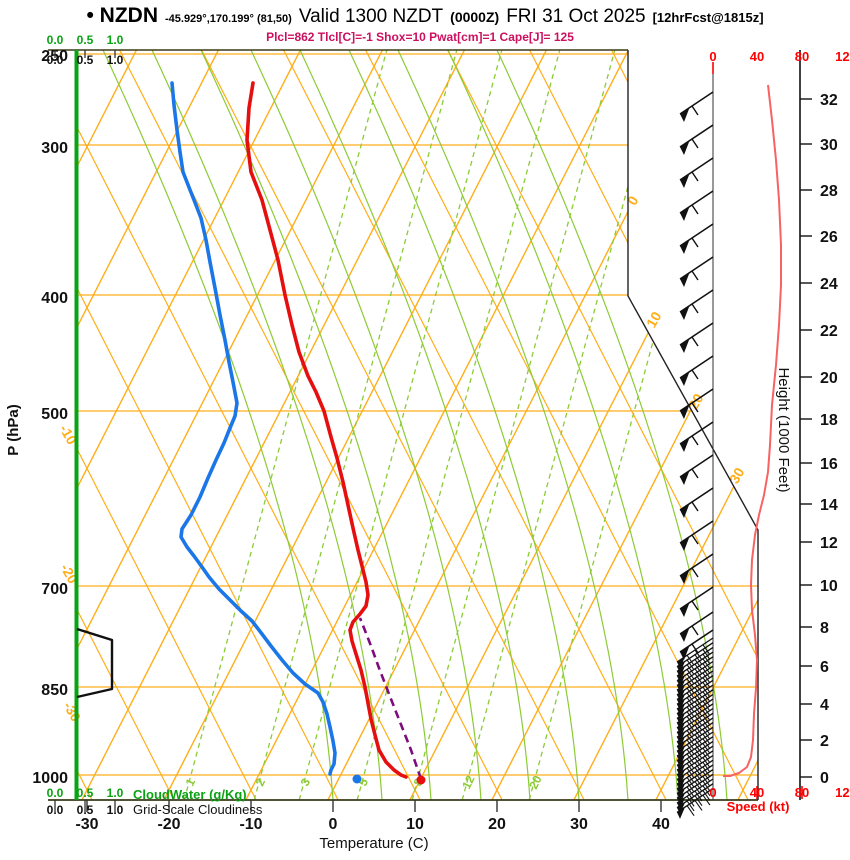 This screenshot has height=860, width=850. Describe the element at coordinates (712, 792) in the screenshot. I see `speed-tick-label-bottom: 0` at that location.